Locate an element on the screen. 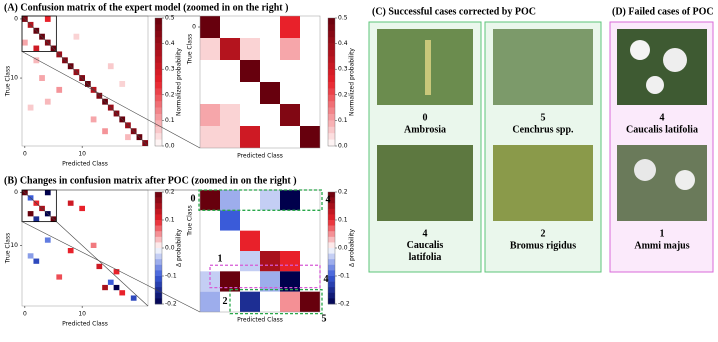 This screenshot has height=342, width=718. zoom-box is located at coordinates (39, 33).